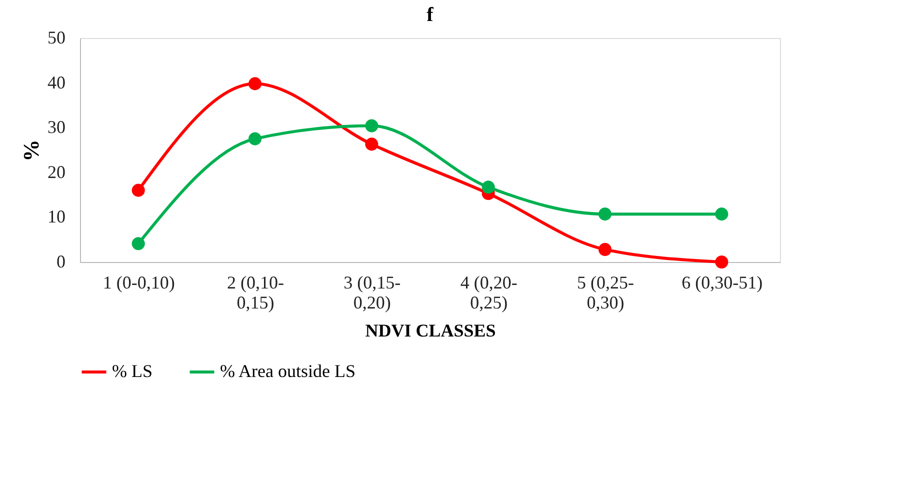 Image resolution: width=898 pixels, height=499 pixels. What do you see at coordinates (57, 38) in the screenshot?
I see `y-tick-label: 50` at bounding box center [57, 38].